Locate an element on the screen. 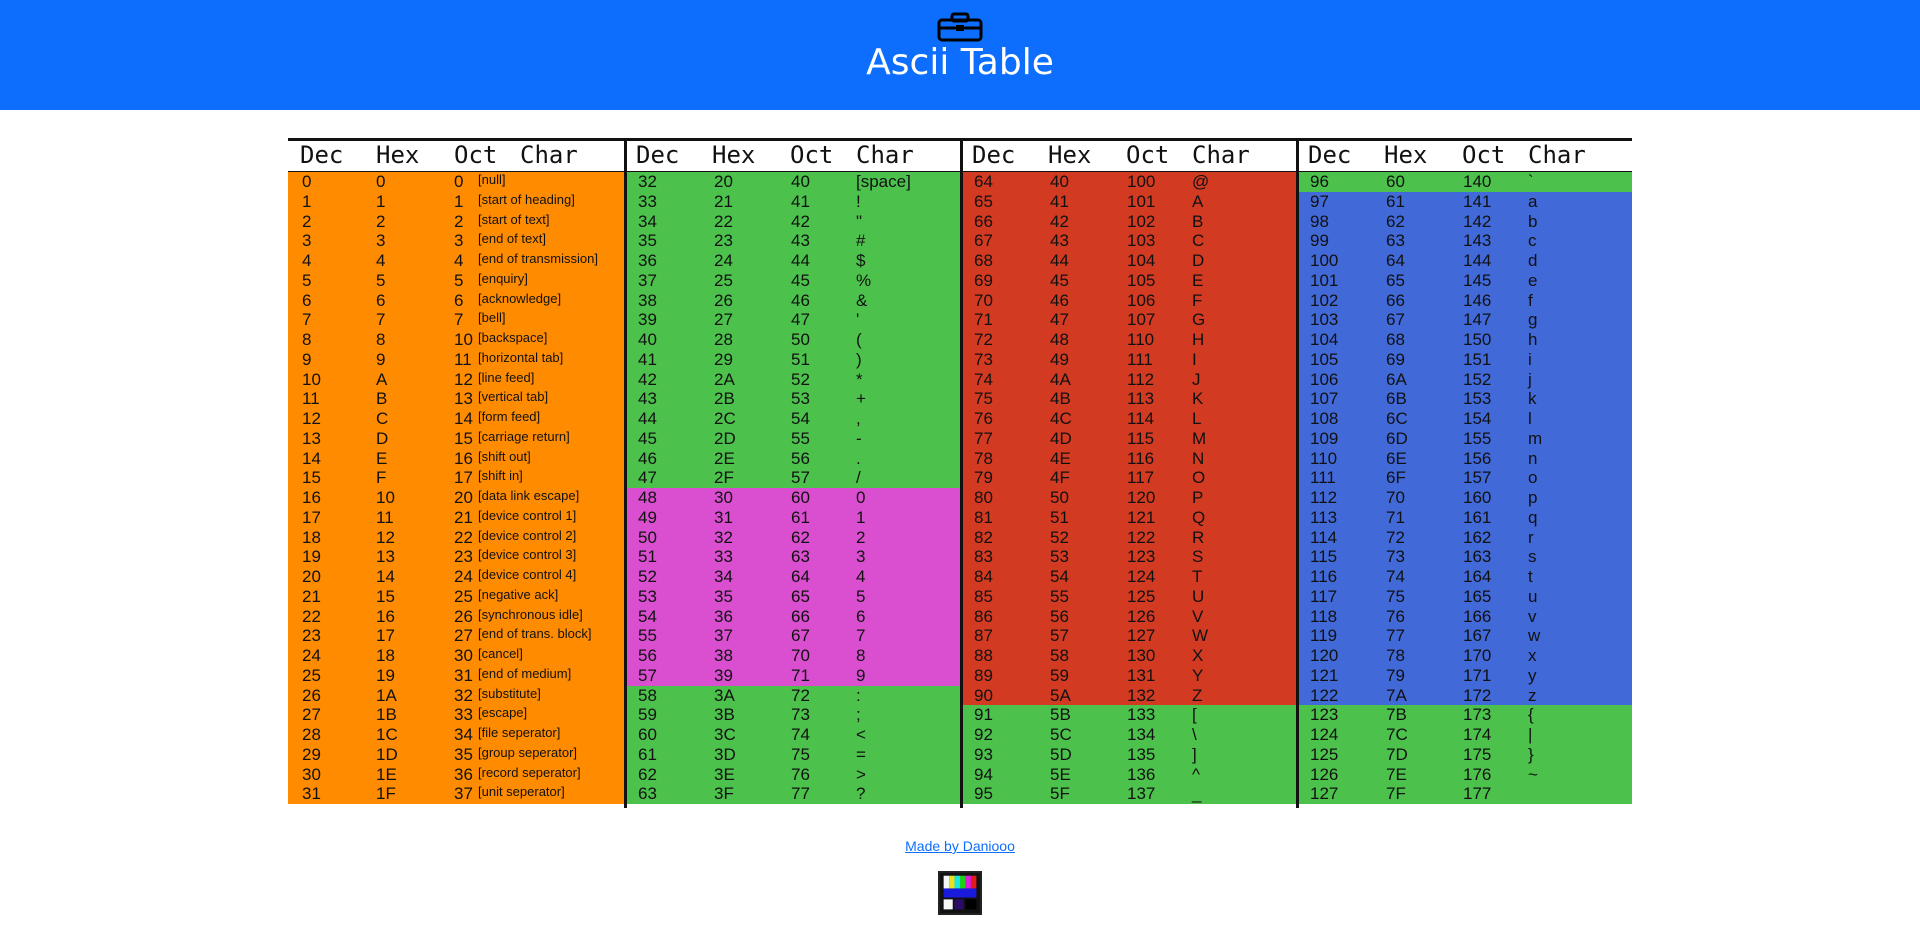  cell-char: } is located at coordinates (1531, 754).